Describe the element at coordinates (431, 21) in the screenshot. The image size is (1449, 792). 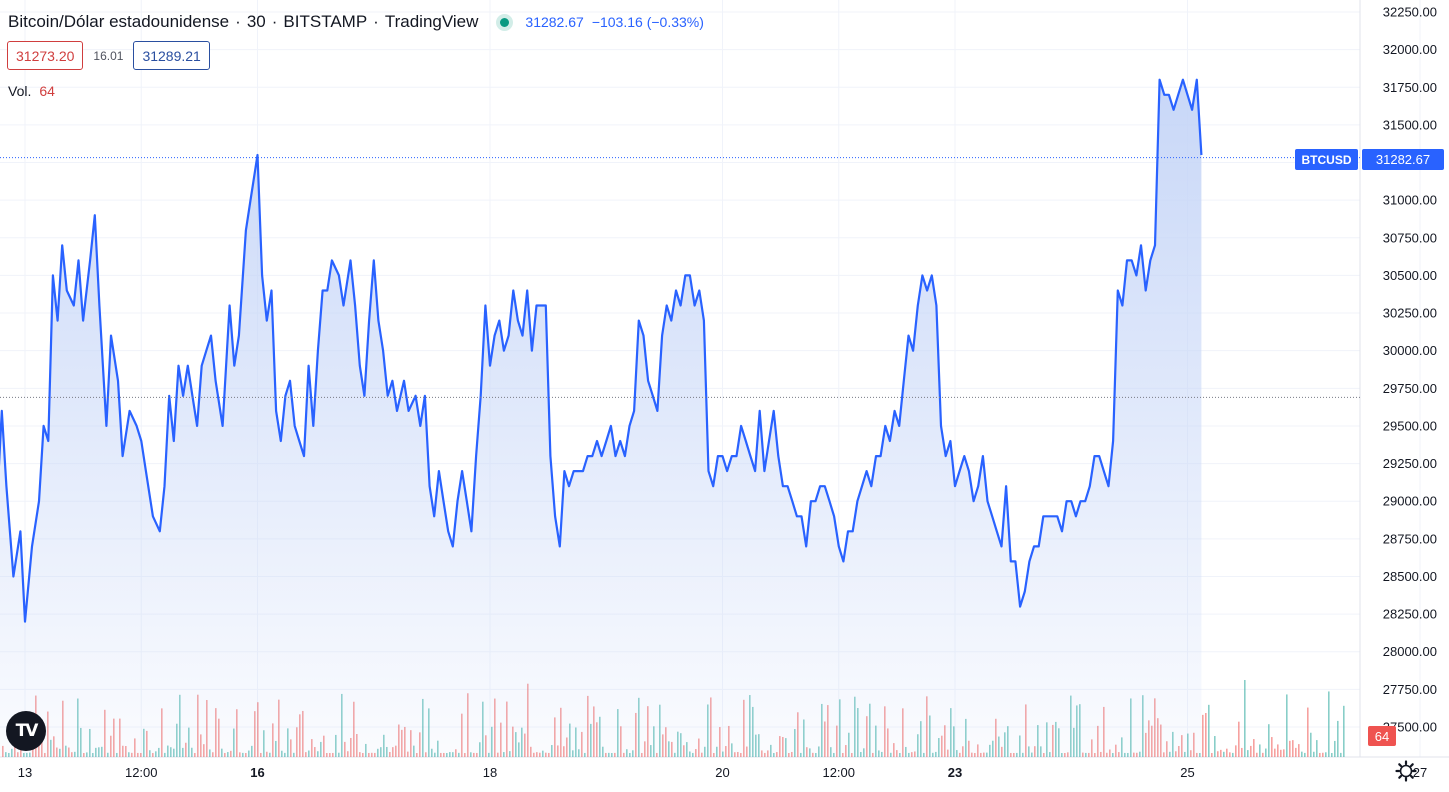
I see `provider: TradingView` at that location.